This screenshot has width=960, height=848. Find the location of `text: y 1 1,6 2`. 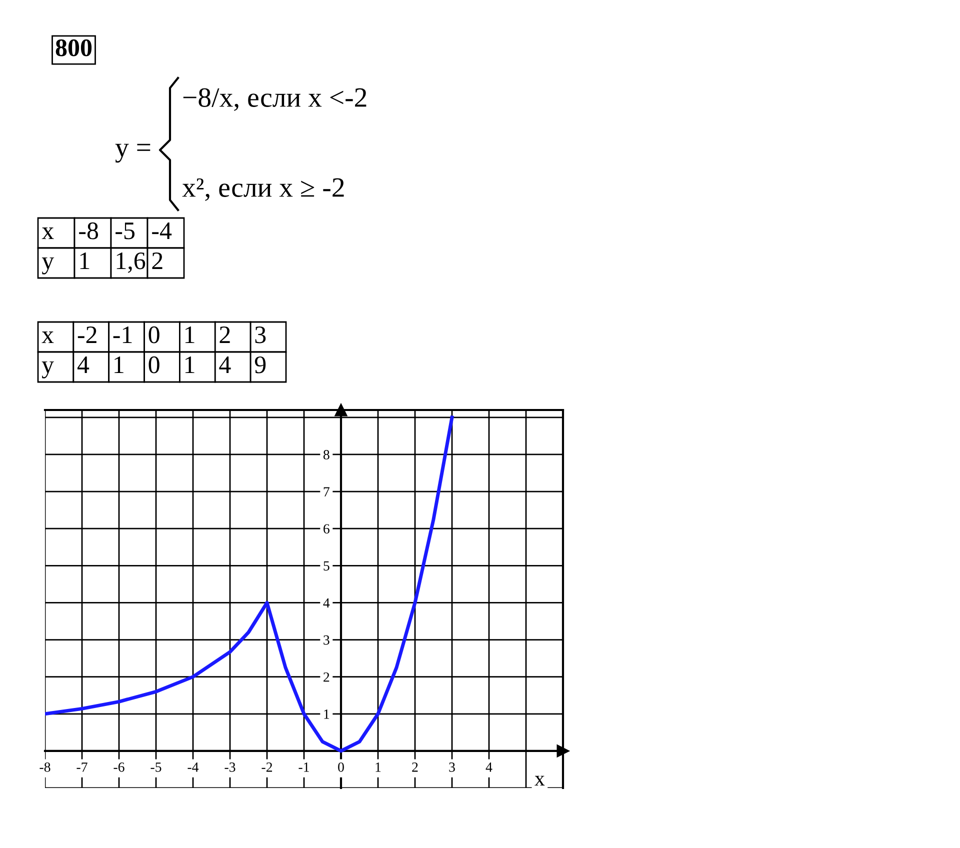

text: y 1 1,6 2 is located at coordinates (102, 263).